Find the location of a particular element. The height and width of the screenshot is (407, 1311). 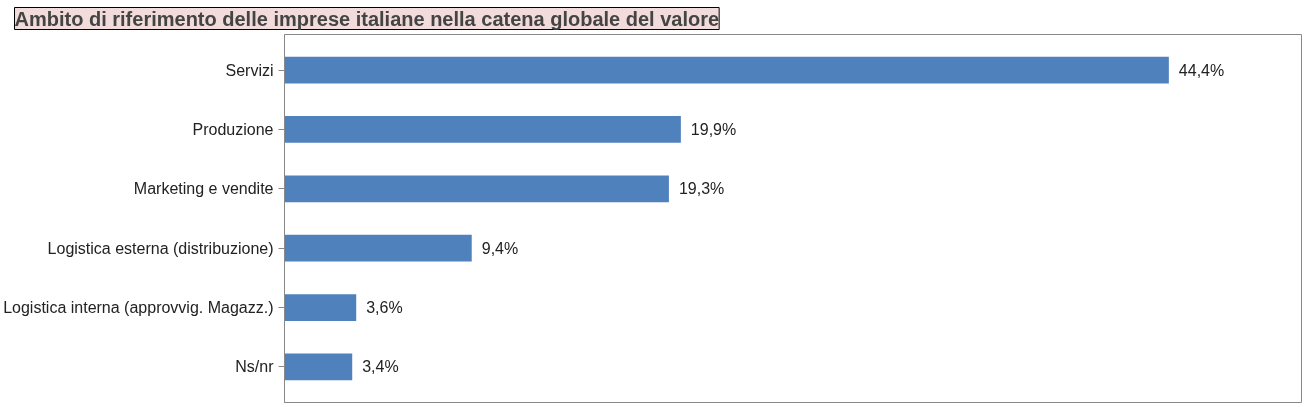

data-label: 19,9% is located at coordinates (713, 129).